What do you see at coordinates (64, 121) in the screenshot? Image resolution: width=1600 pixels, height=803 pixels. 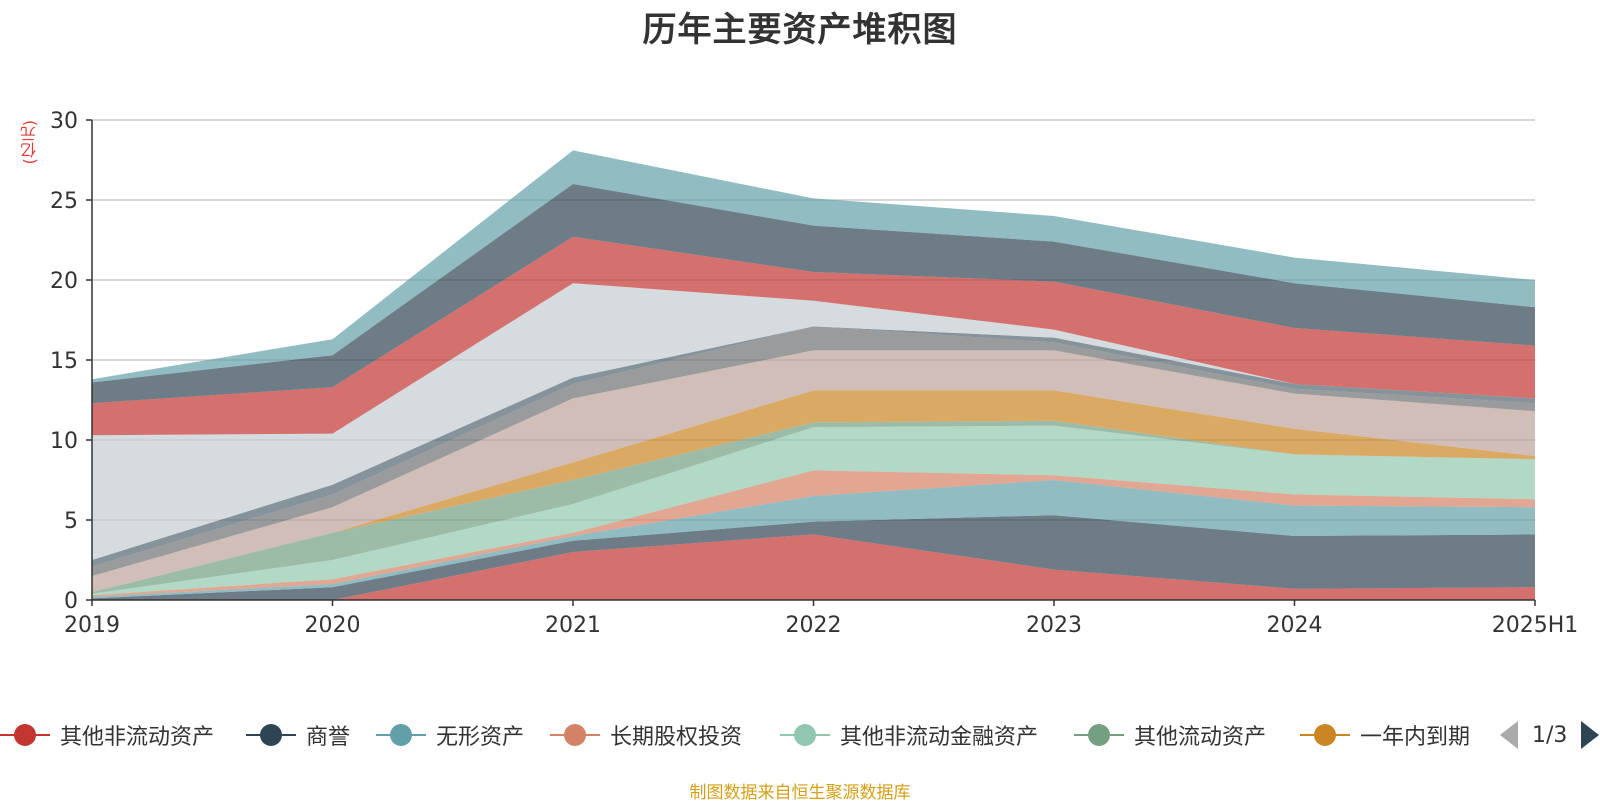 I see `y-tick-label: 30` at bounding box center [64, 121].